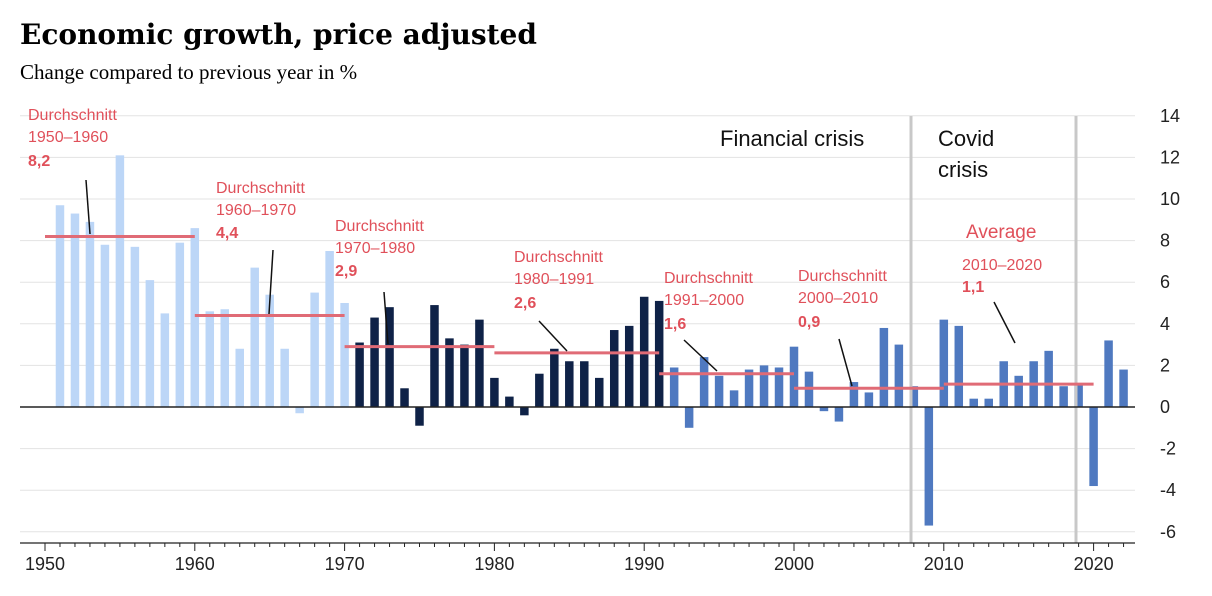 The height and width of the screenshot is (596, 1212). Describe the element at coordinates (809, 322) in the screenshot. I see `avg-value: 0,9` at that location.